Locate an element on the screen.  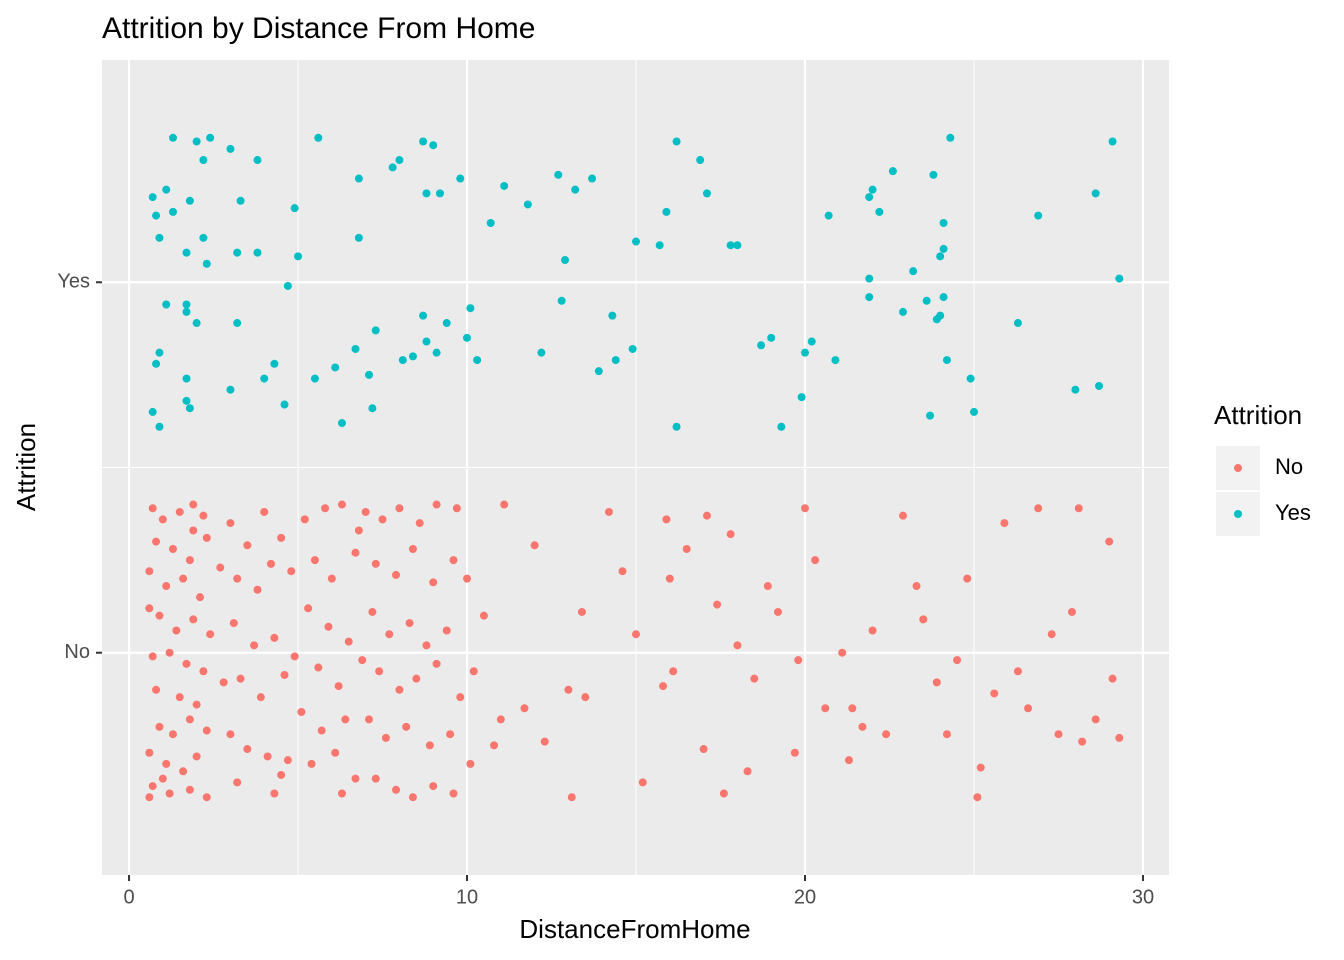
x-tick-label: 0 is located at coordinates (128, 897).